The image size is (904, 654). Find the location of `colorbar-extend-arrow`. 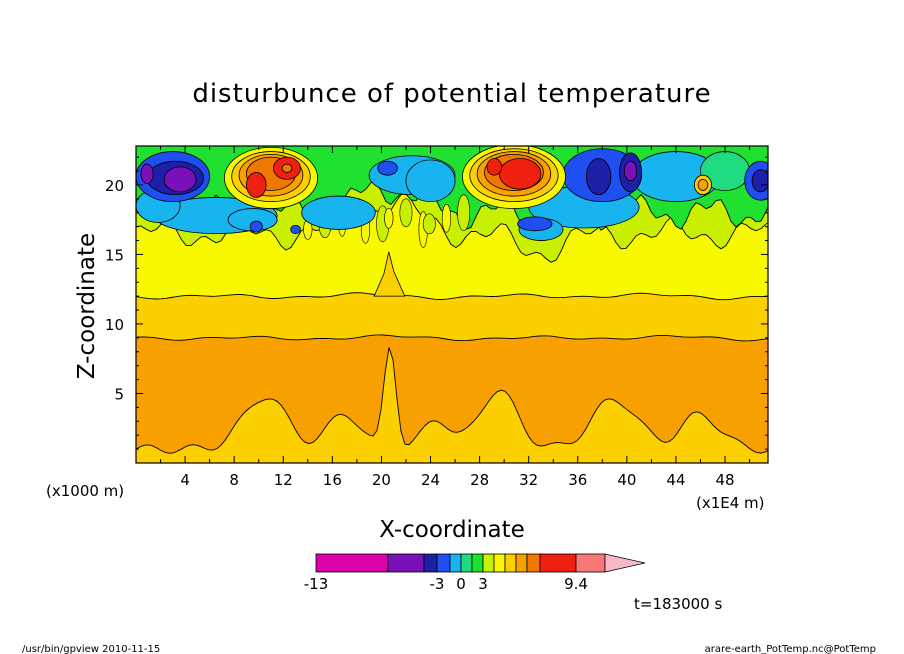

colorbar-extend-arrow is located at coordinates (625, 563).